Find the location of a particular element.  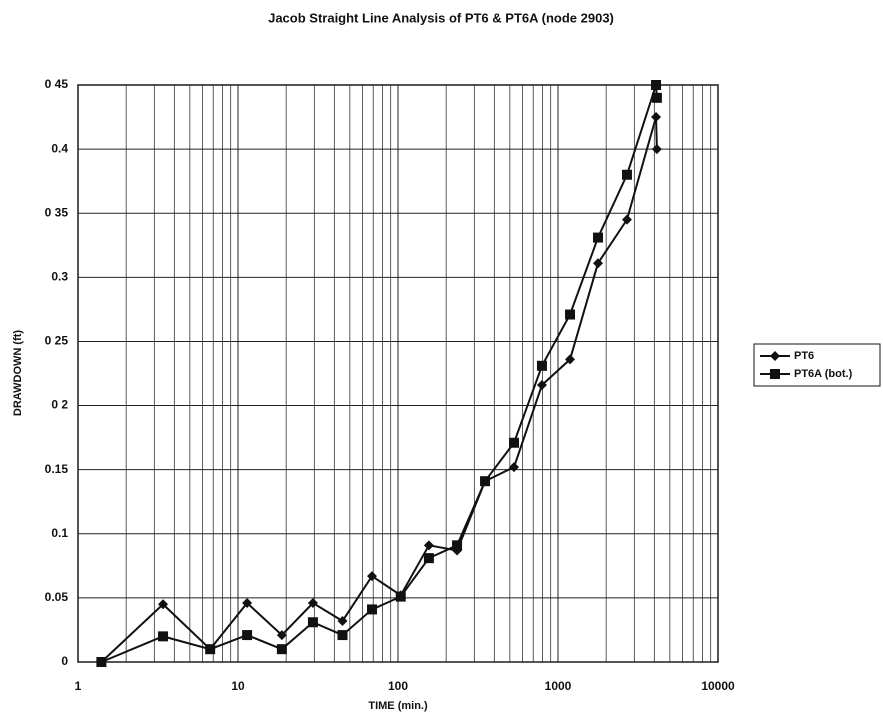

legend-label: PT6A (bot.) is located at coordinates (823, 374).